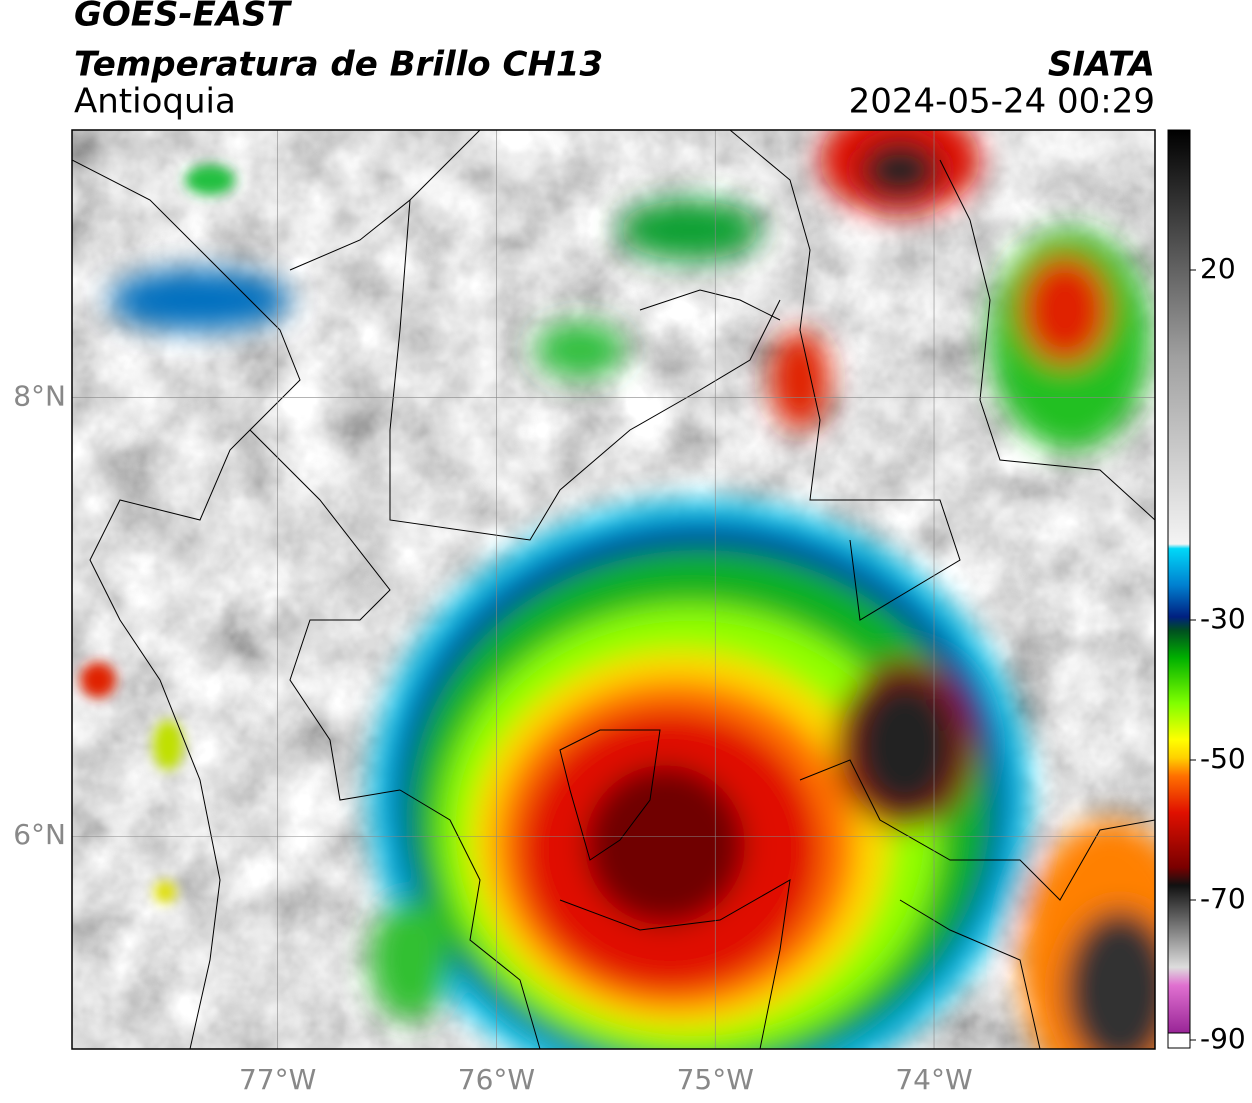  Describe the element at coordinates (1101, 65) in the screenshot. I see `source: SIATA` at that location.